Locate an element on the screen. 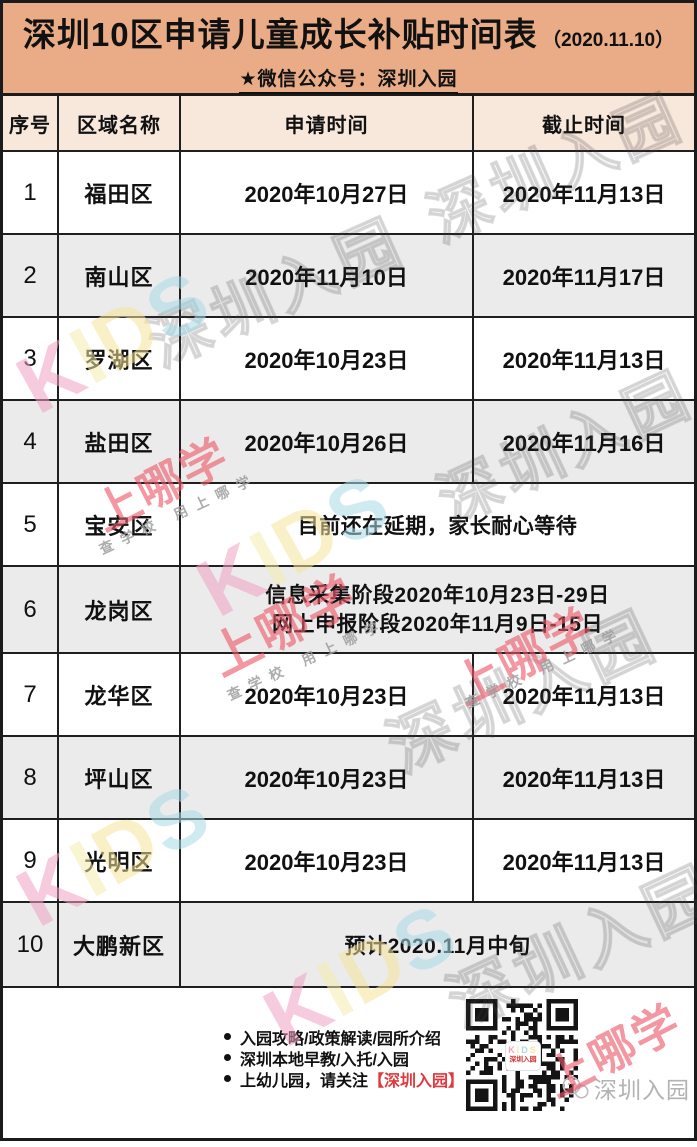 Image resolution: width=697 pixels, height=1147 pixels. table-row: 9 光明区 2020年10月23日 2020年11月13日 is located at coordinates (348, 860).